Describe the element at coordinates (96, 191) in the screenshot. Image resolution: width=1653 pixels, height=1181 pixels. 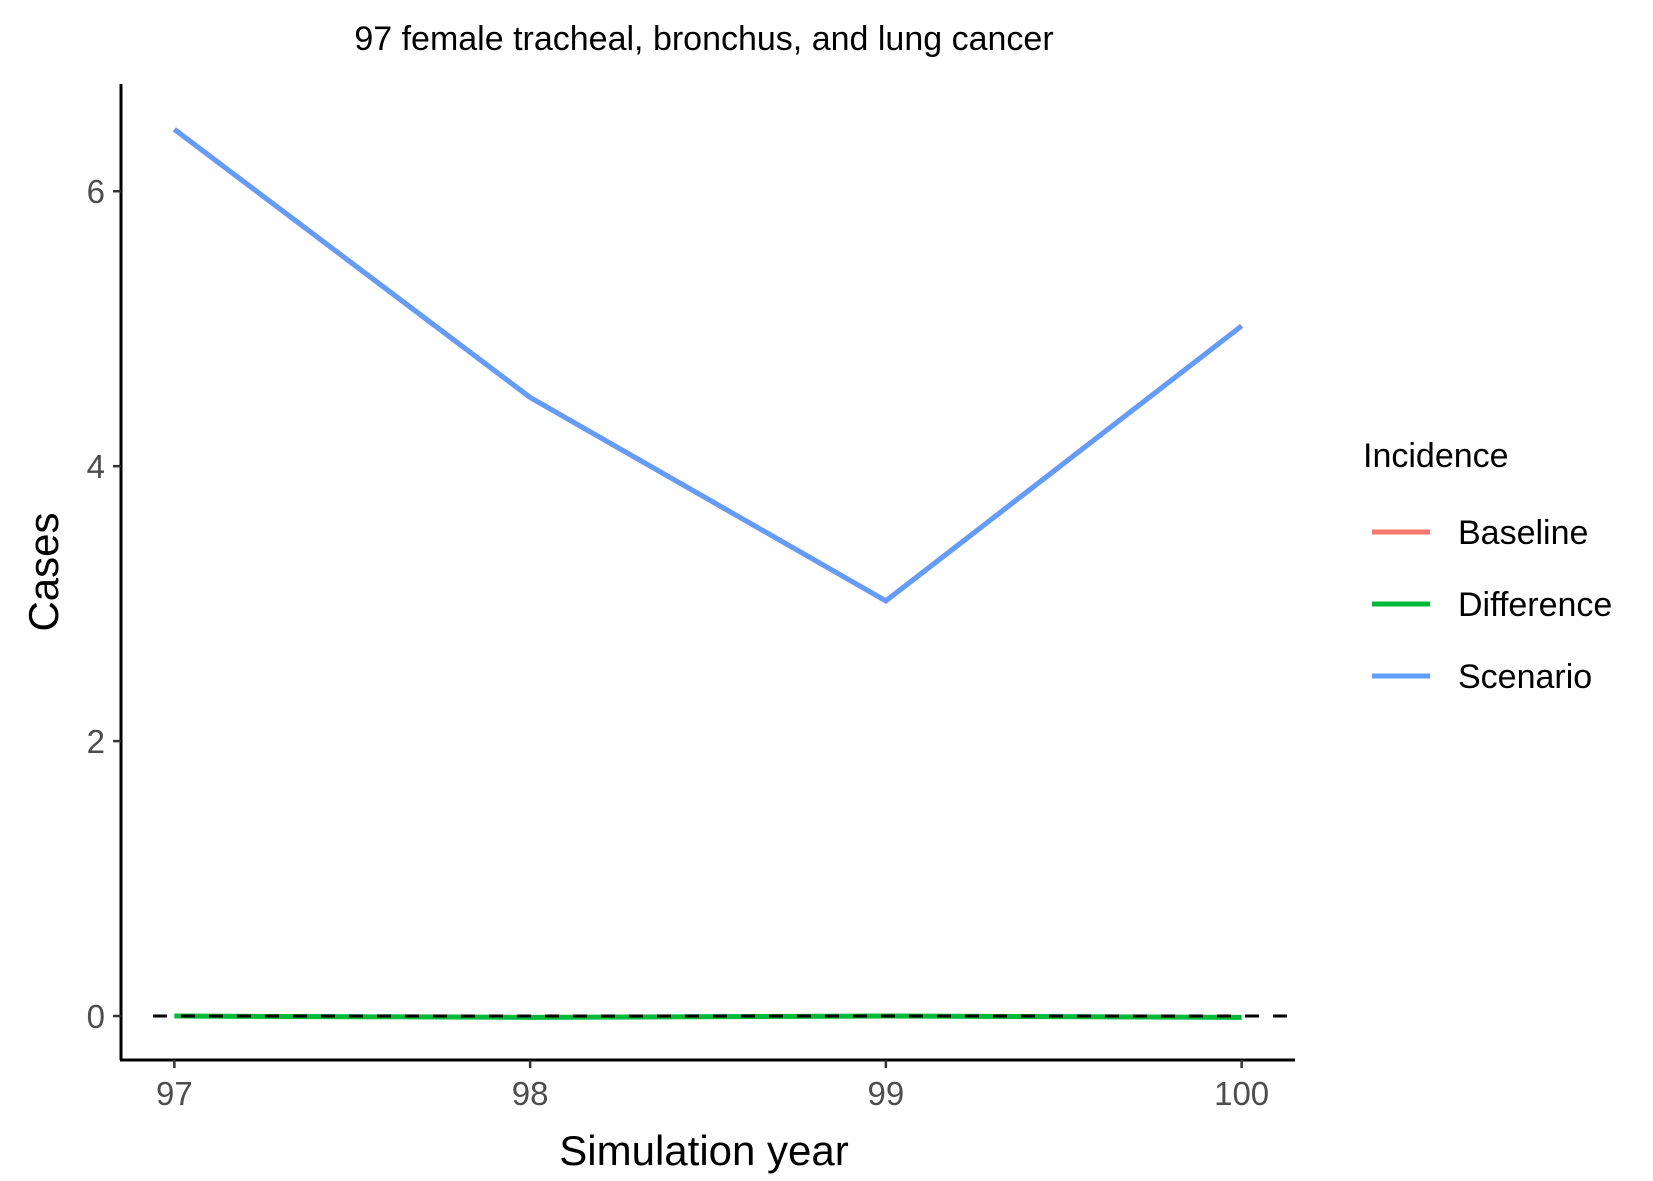
I see `y-tick-label: 6` at that location.